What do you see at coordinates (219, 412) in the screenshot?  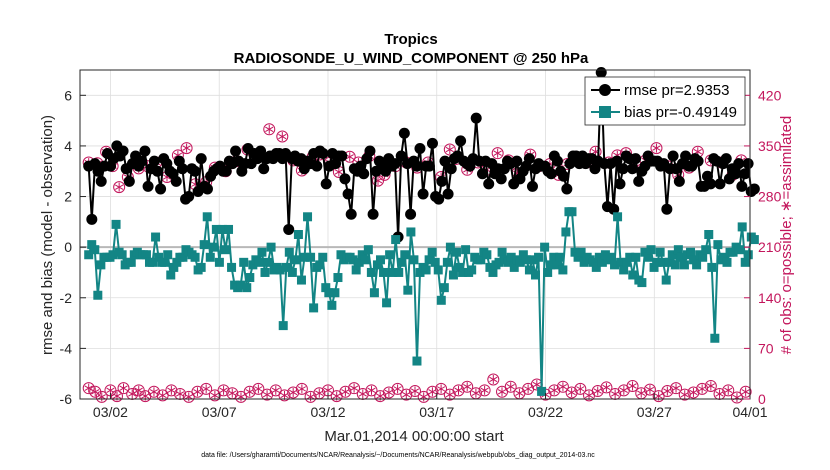 I see `x-tick-label: 03/07` at bounding box center [219, 412].